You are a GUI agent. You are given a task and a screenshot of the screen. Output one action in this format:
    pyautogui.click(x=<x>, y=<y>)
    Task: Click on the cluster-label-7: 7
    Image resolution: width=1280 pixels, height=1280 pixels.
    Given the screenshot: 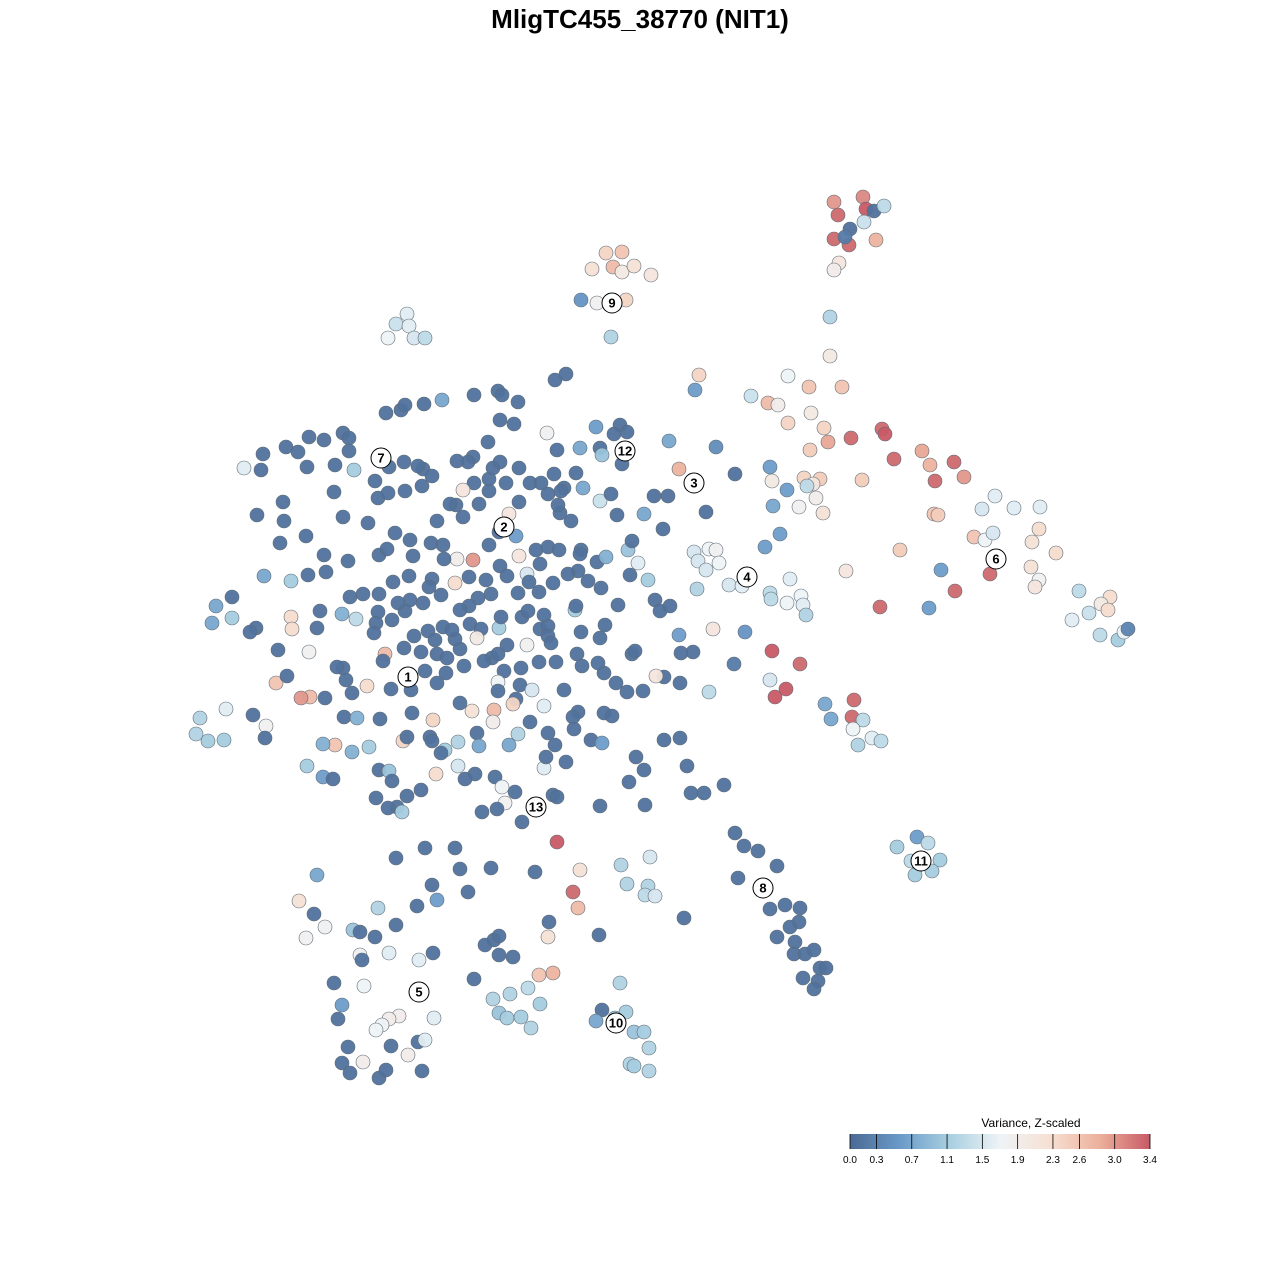 What is the action you would take?
    pyautogui.click(x=381, y=458)
    